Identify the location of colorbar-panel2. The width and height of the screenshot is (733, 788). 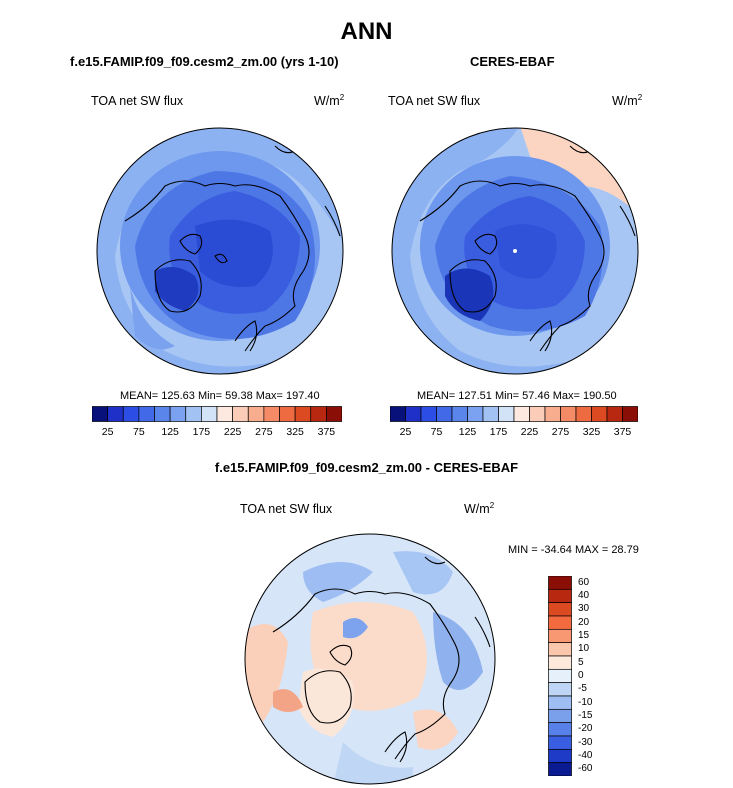
(514, 414).